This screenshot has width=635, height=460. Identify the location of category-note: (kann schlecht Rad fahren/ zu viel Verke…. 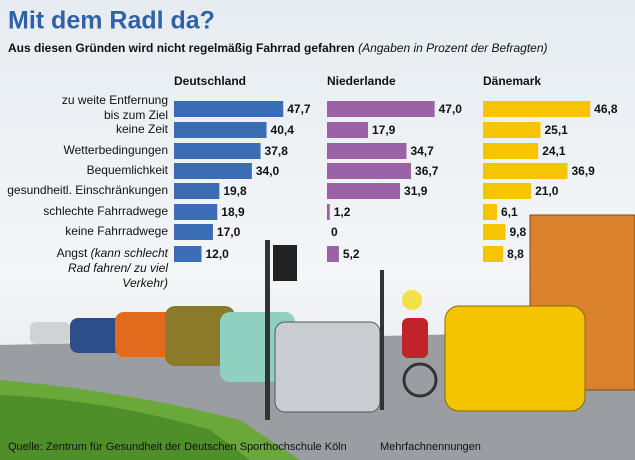
(117, 268).